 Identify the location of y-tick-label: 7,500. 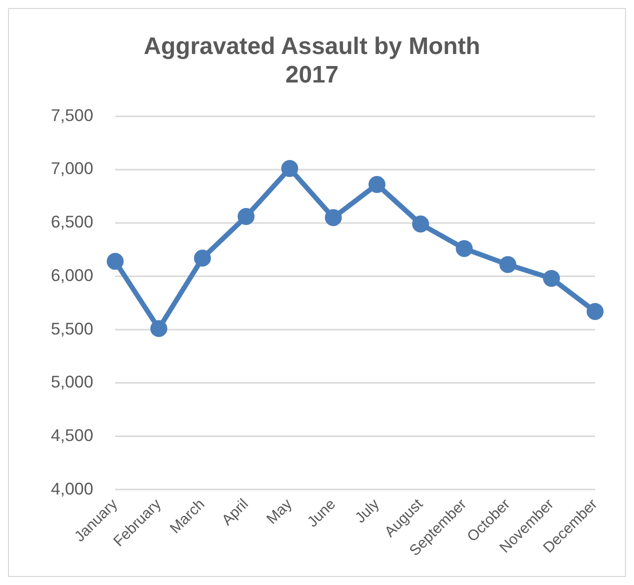
(72, 115).